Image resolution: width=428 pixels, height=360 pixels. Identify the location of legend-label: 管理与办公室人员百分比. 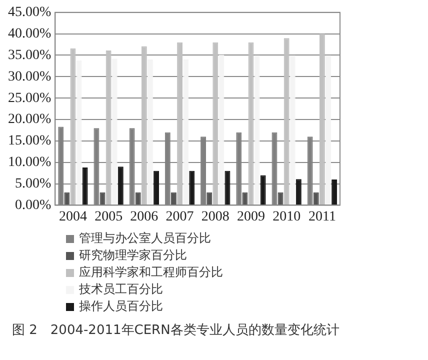
(145, 238).